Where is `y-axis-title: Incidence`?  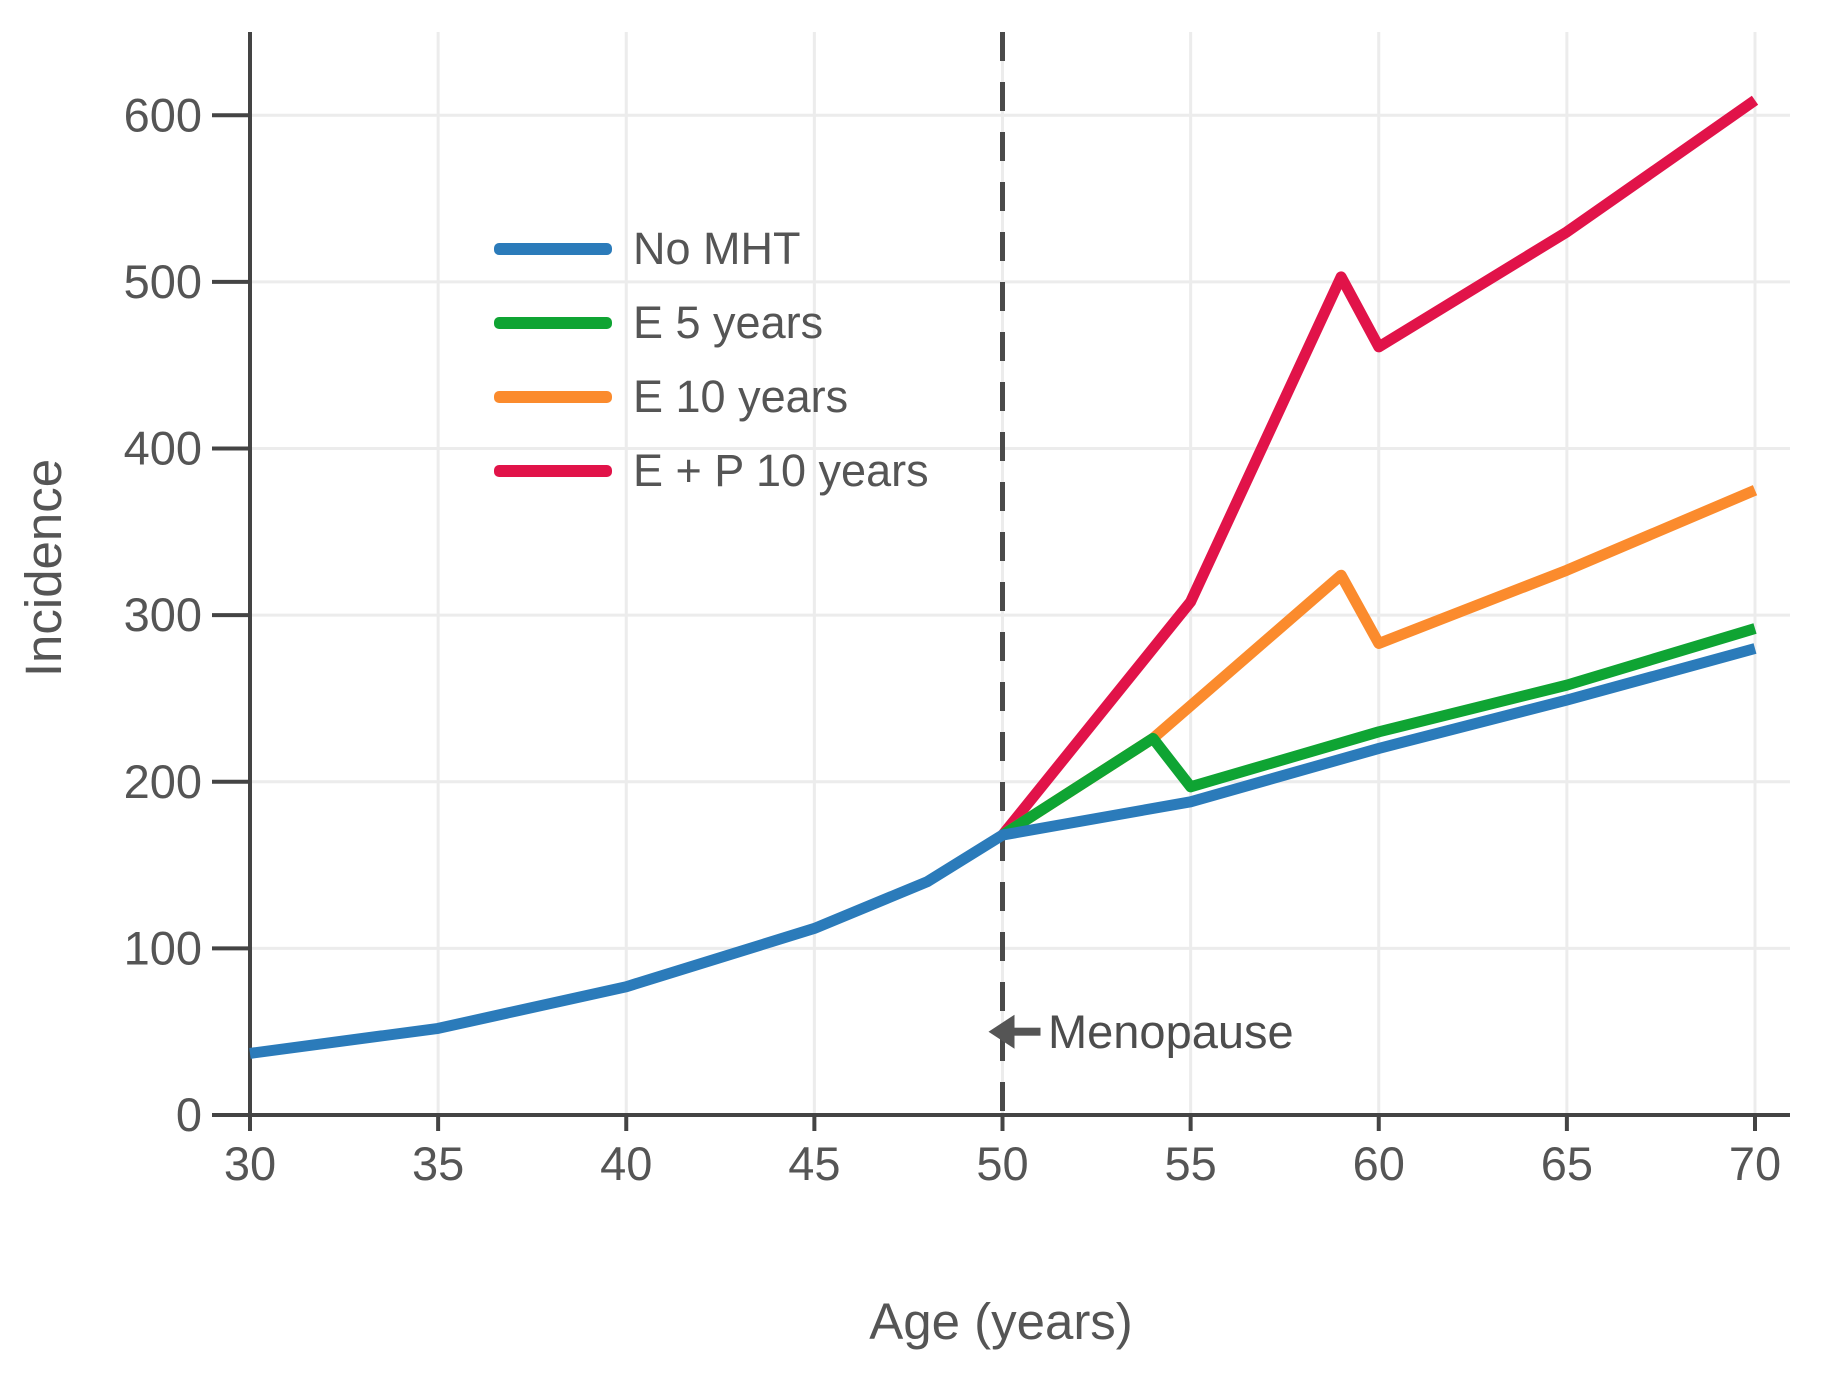
y-axis-title: Incidence is located at coordinates (43, 568).